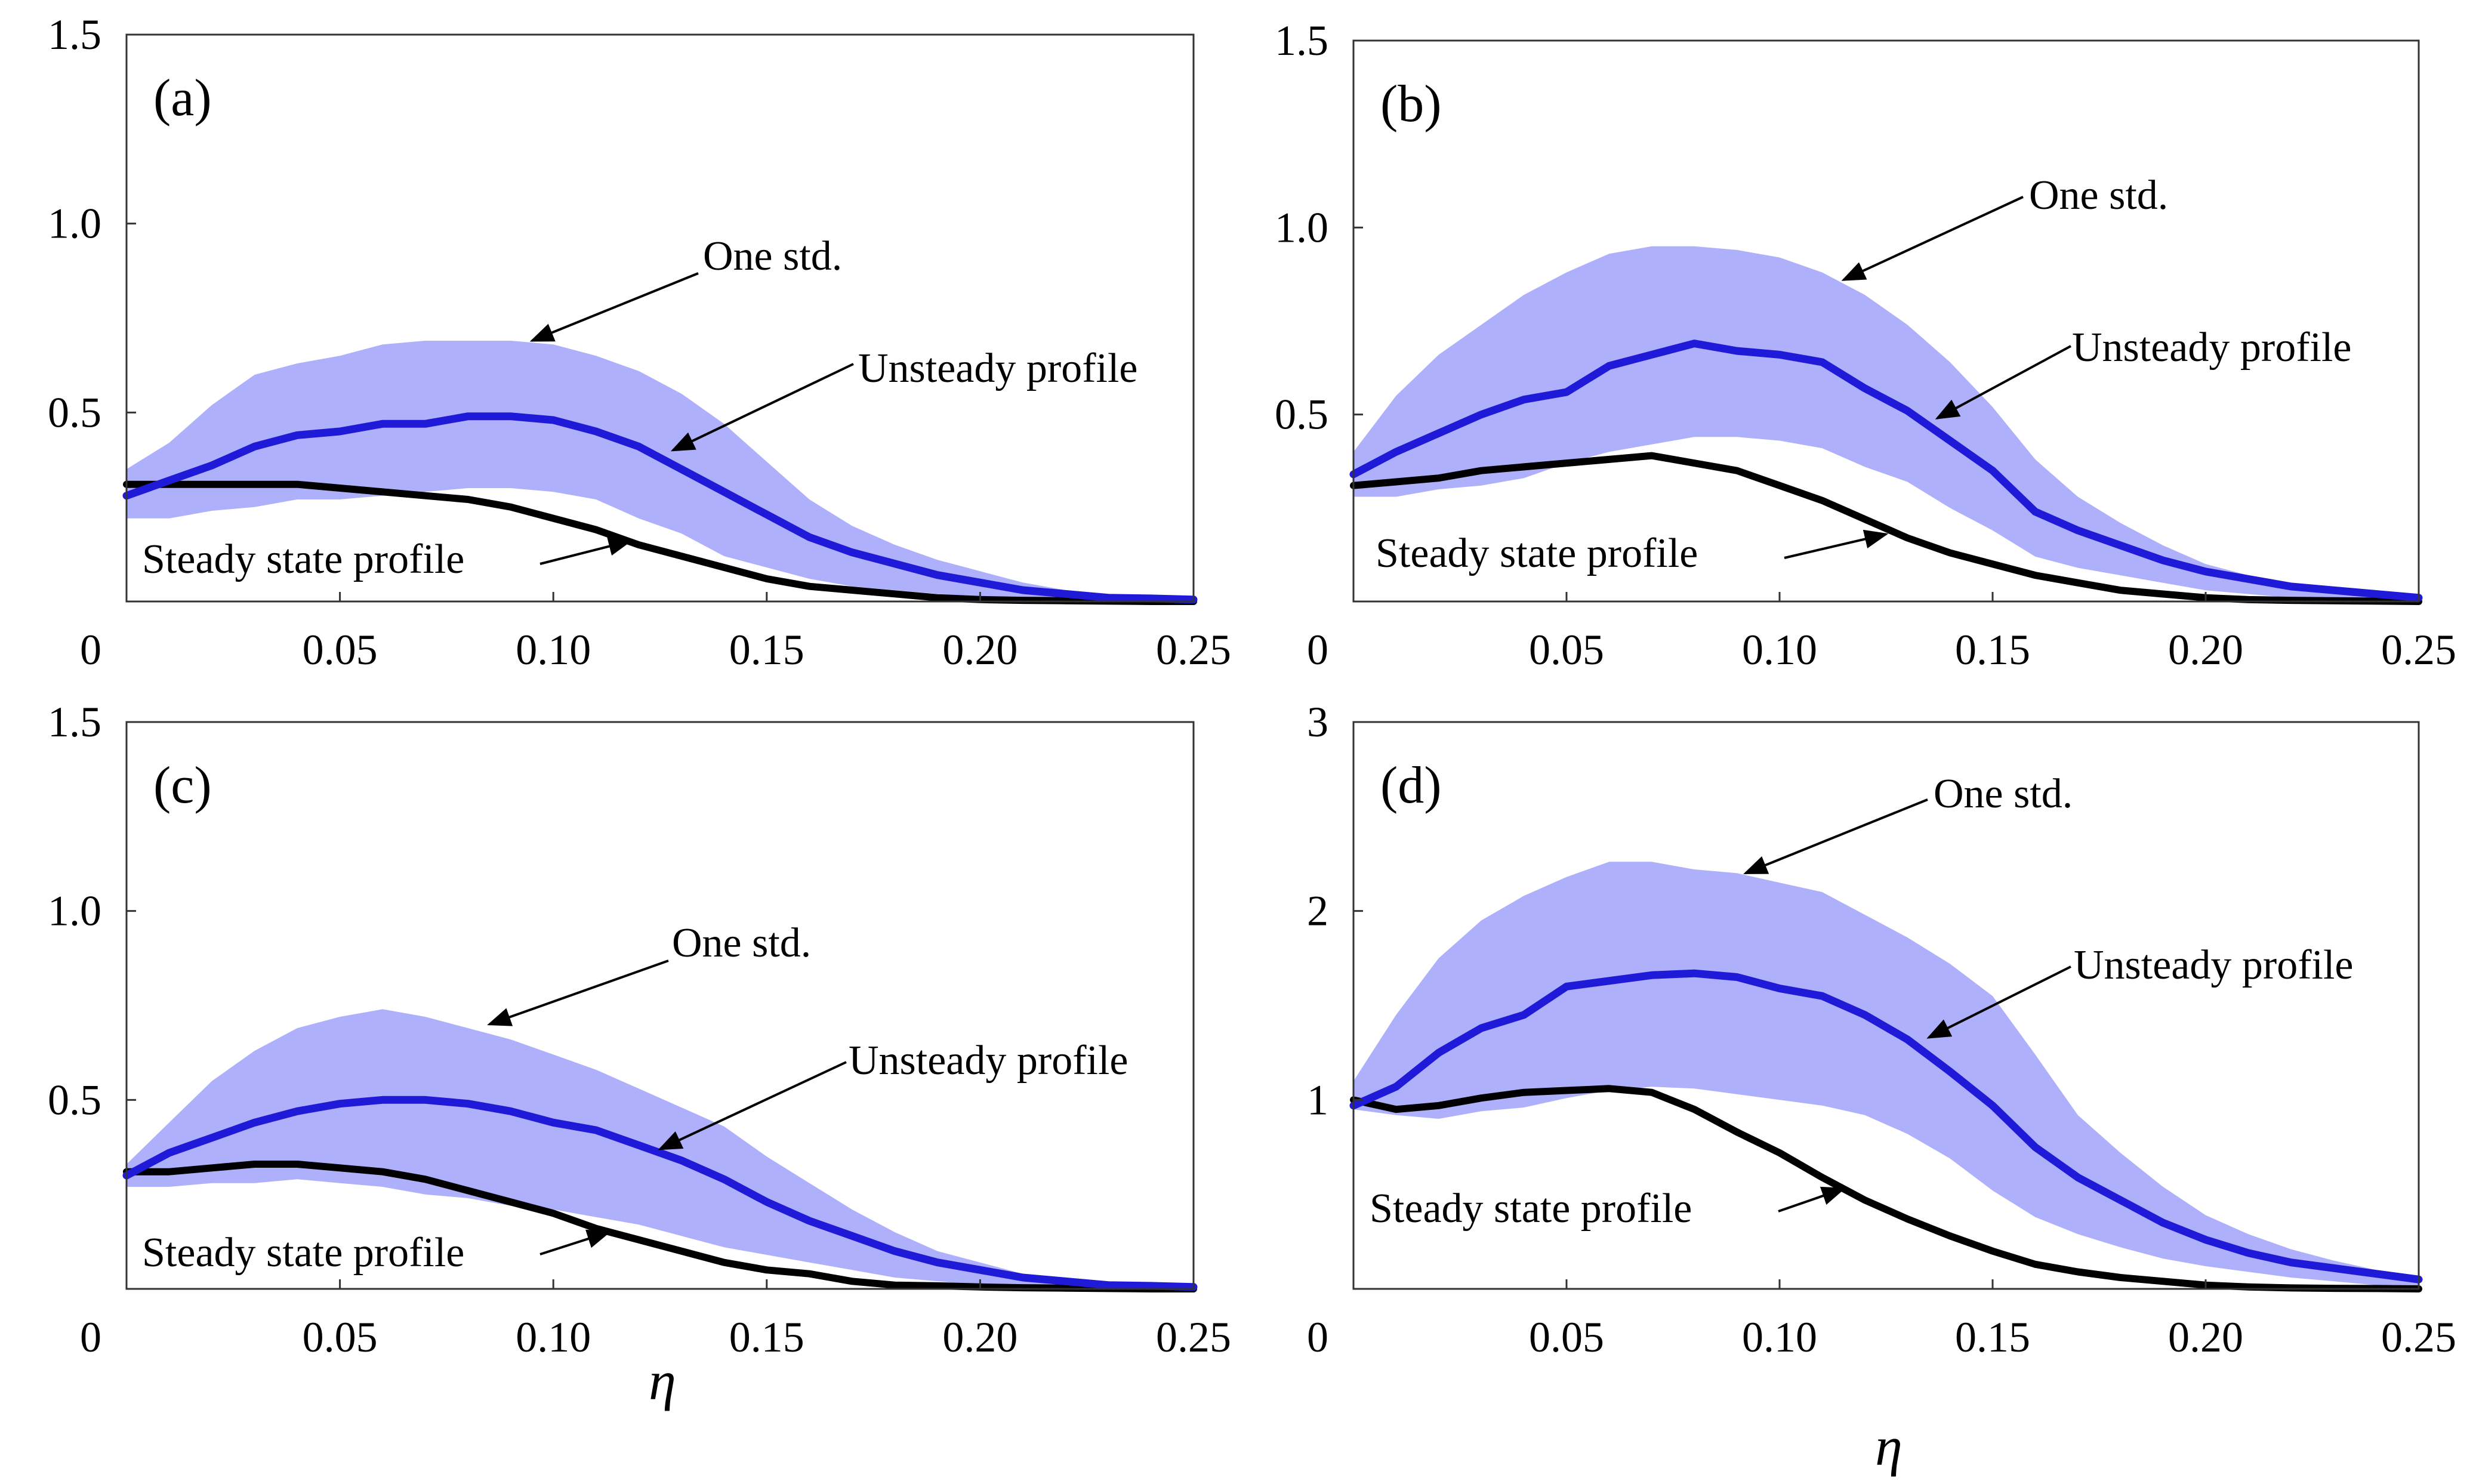 The height and width of the screenshot is (1484, 2476). I want to click on panel-label: (d), so click(1411, 785).